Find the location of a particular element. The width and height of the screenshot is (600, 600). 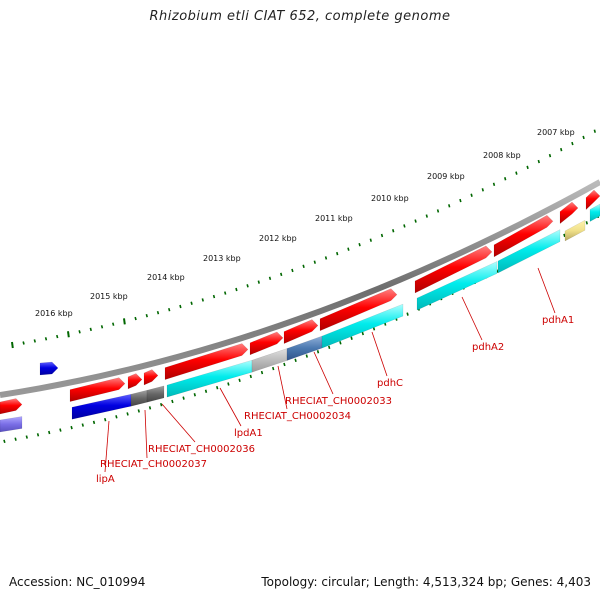

gene-label: lpdA1 is located at coordinates (248, 433).